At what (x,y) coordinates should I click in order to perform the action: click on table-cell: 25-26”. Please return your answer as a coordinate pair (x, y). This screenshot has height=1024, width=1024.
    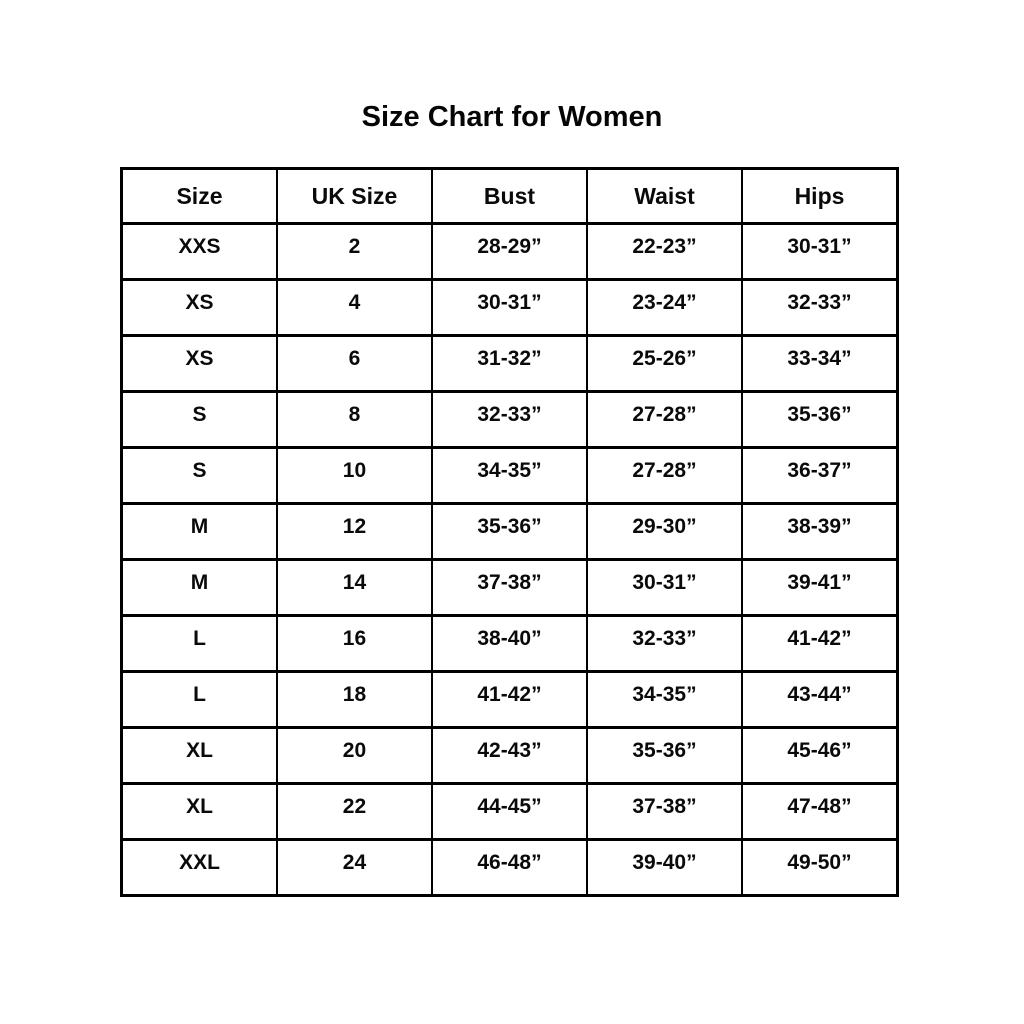
    Looking at the image, I should click on (664, 363).